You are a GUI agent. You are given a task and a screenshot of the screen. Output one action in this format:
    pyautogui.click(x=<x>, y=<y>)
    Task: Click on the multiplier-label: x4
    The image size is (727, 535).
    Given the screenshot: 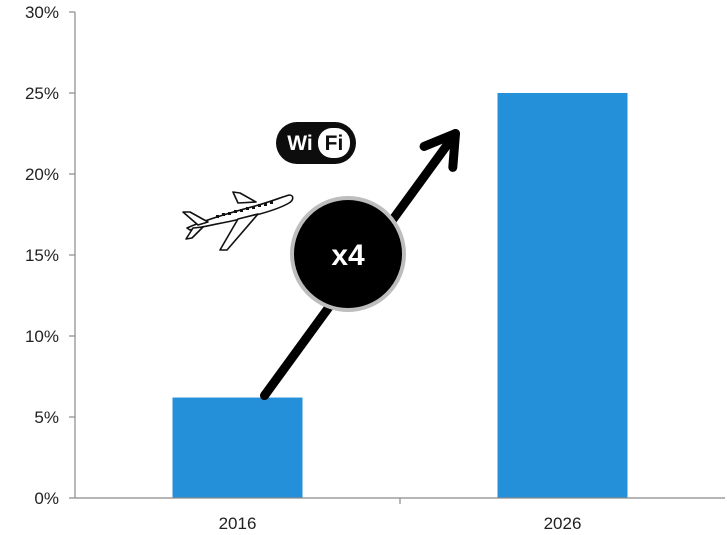 What is the action you would take?
    pyautogui.click(x=348, y=255)
    